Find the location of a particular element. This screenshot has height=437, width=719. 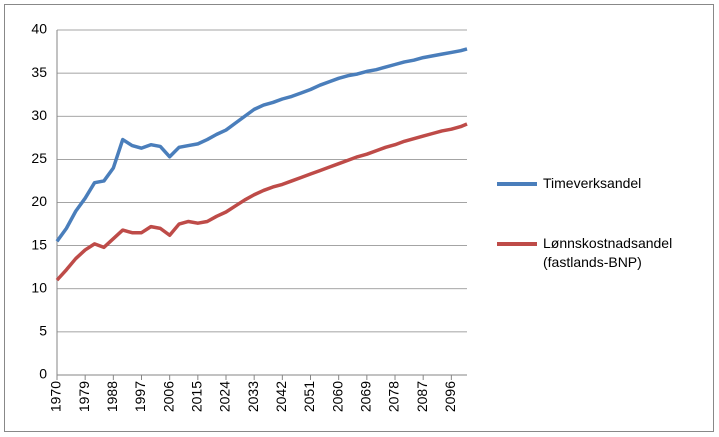

x-tick-label: 2033 is located at coordinates (253, 396).